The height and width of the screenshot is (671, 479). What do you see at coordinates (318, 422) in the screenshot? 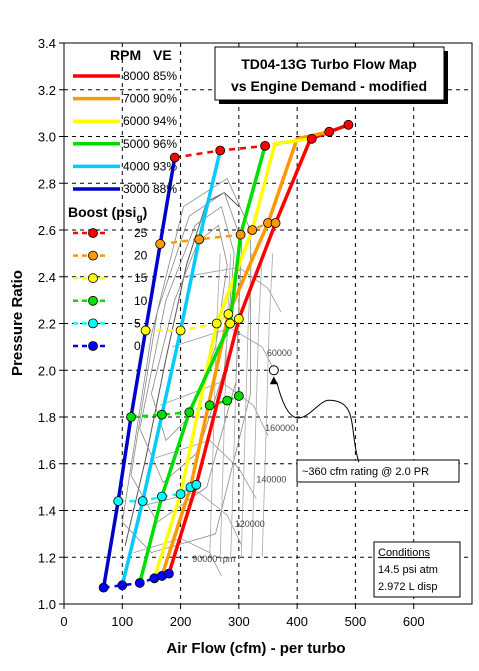
I see `callout-leader` at bounding box center [318, 422].